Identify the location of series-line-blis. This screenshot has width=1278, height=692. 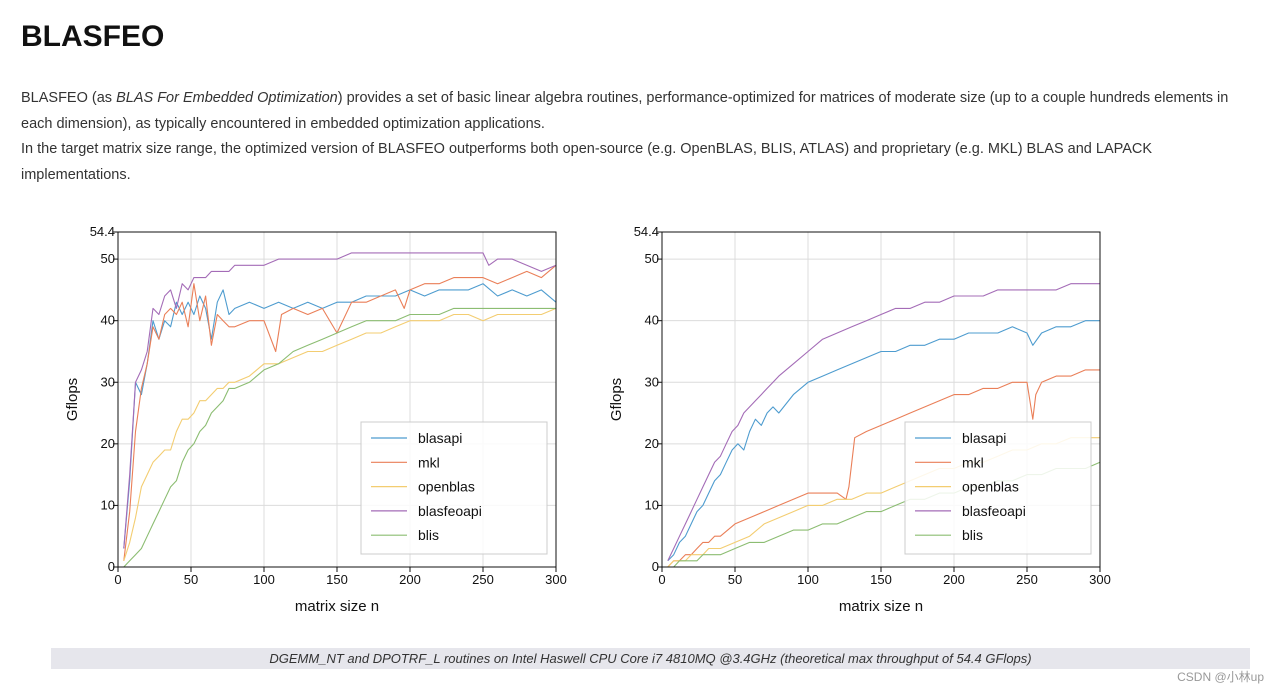
(339, 437).